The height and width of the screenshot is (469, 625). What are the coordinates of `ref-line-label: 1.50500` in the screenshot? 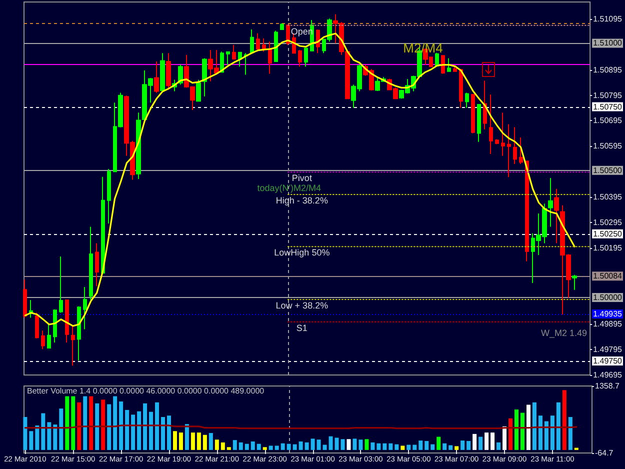 It's located at (608, 170).